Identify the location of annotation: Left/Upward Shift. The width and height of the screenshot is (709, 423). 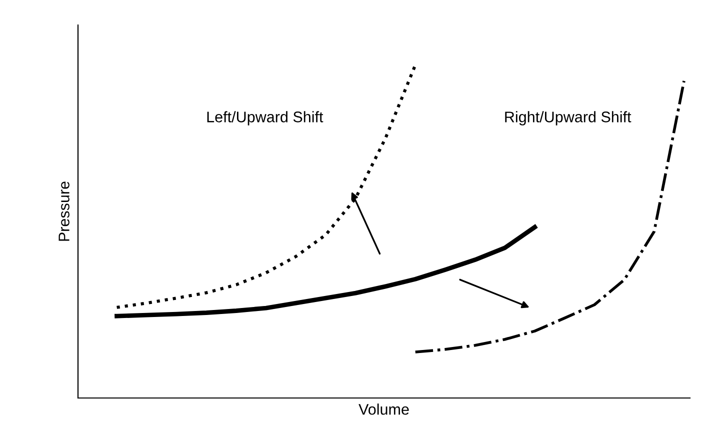
(265, 118).